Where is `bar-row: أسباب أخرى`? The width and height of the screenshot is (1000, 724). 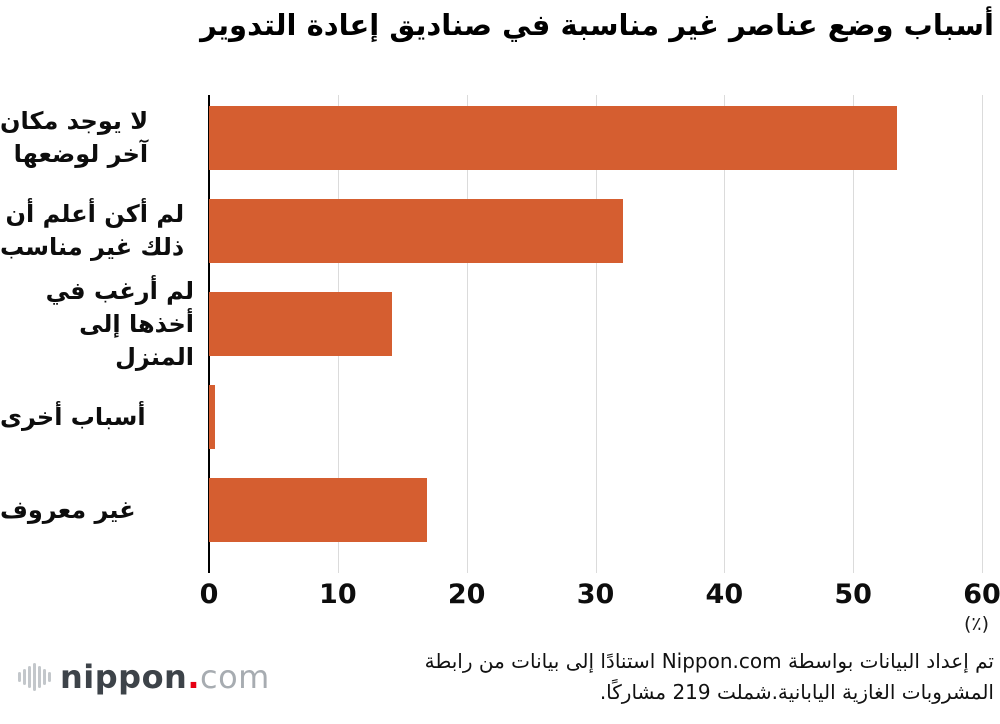 bar-row: أسباب أخرى is located at coordinates (500, 420).